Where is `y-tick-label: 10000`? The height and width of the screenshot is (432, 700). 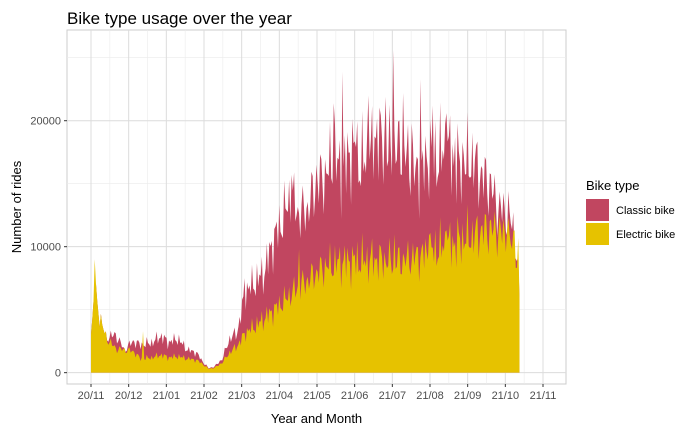
y-tick-label: 10000 is located at coordinates (45, 248).